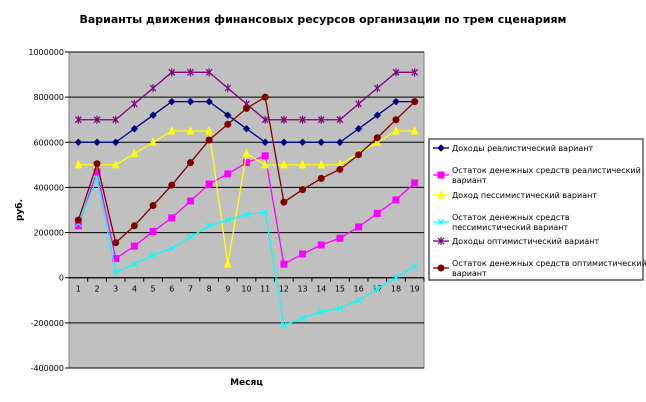  What do you see at coordinates (340, 289) in the screenshot?
I see `x-tick-label: 15` at bounding box center [340, 289].